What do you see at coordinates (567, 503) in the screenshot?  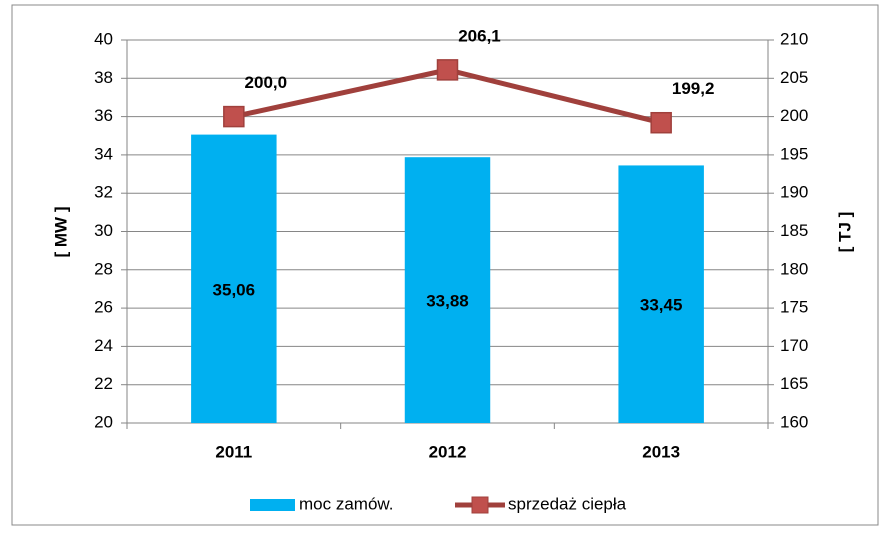 I see `legend-label: sprzedaż ciepła` at bounding box center [567, 503].